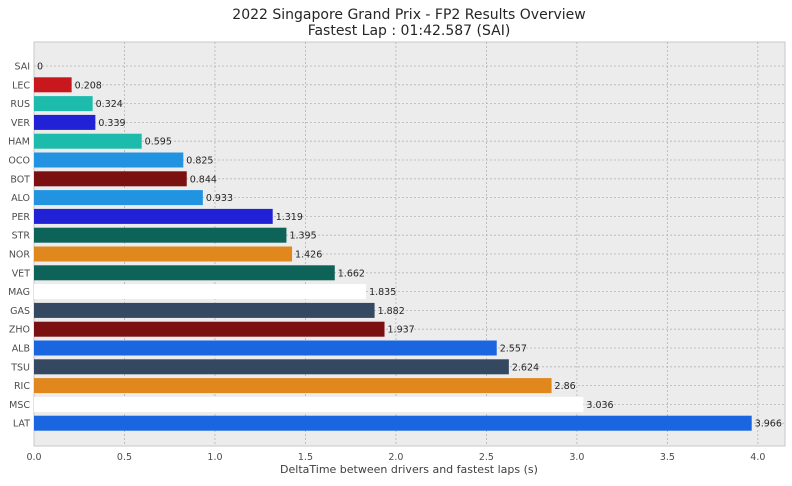 This screenshot has width=792, height=486. I want to click on y-tick-label: ZHO, so click(19, 330).